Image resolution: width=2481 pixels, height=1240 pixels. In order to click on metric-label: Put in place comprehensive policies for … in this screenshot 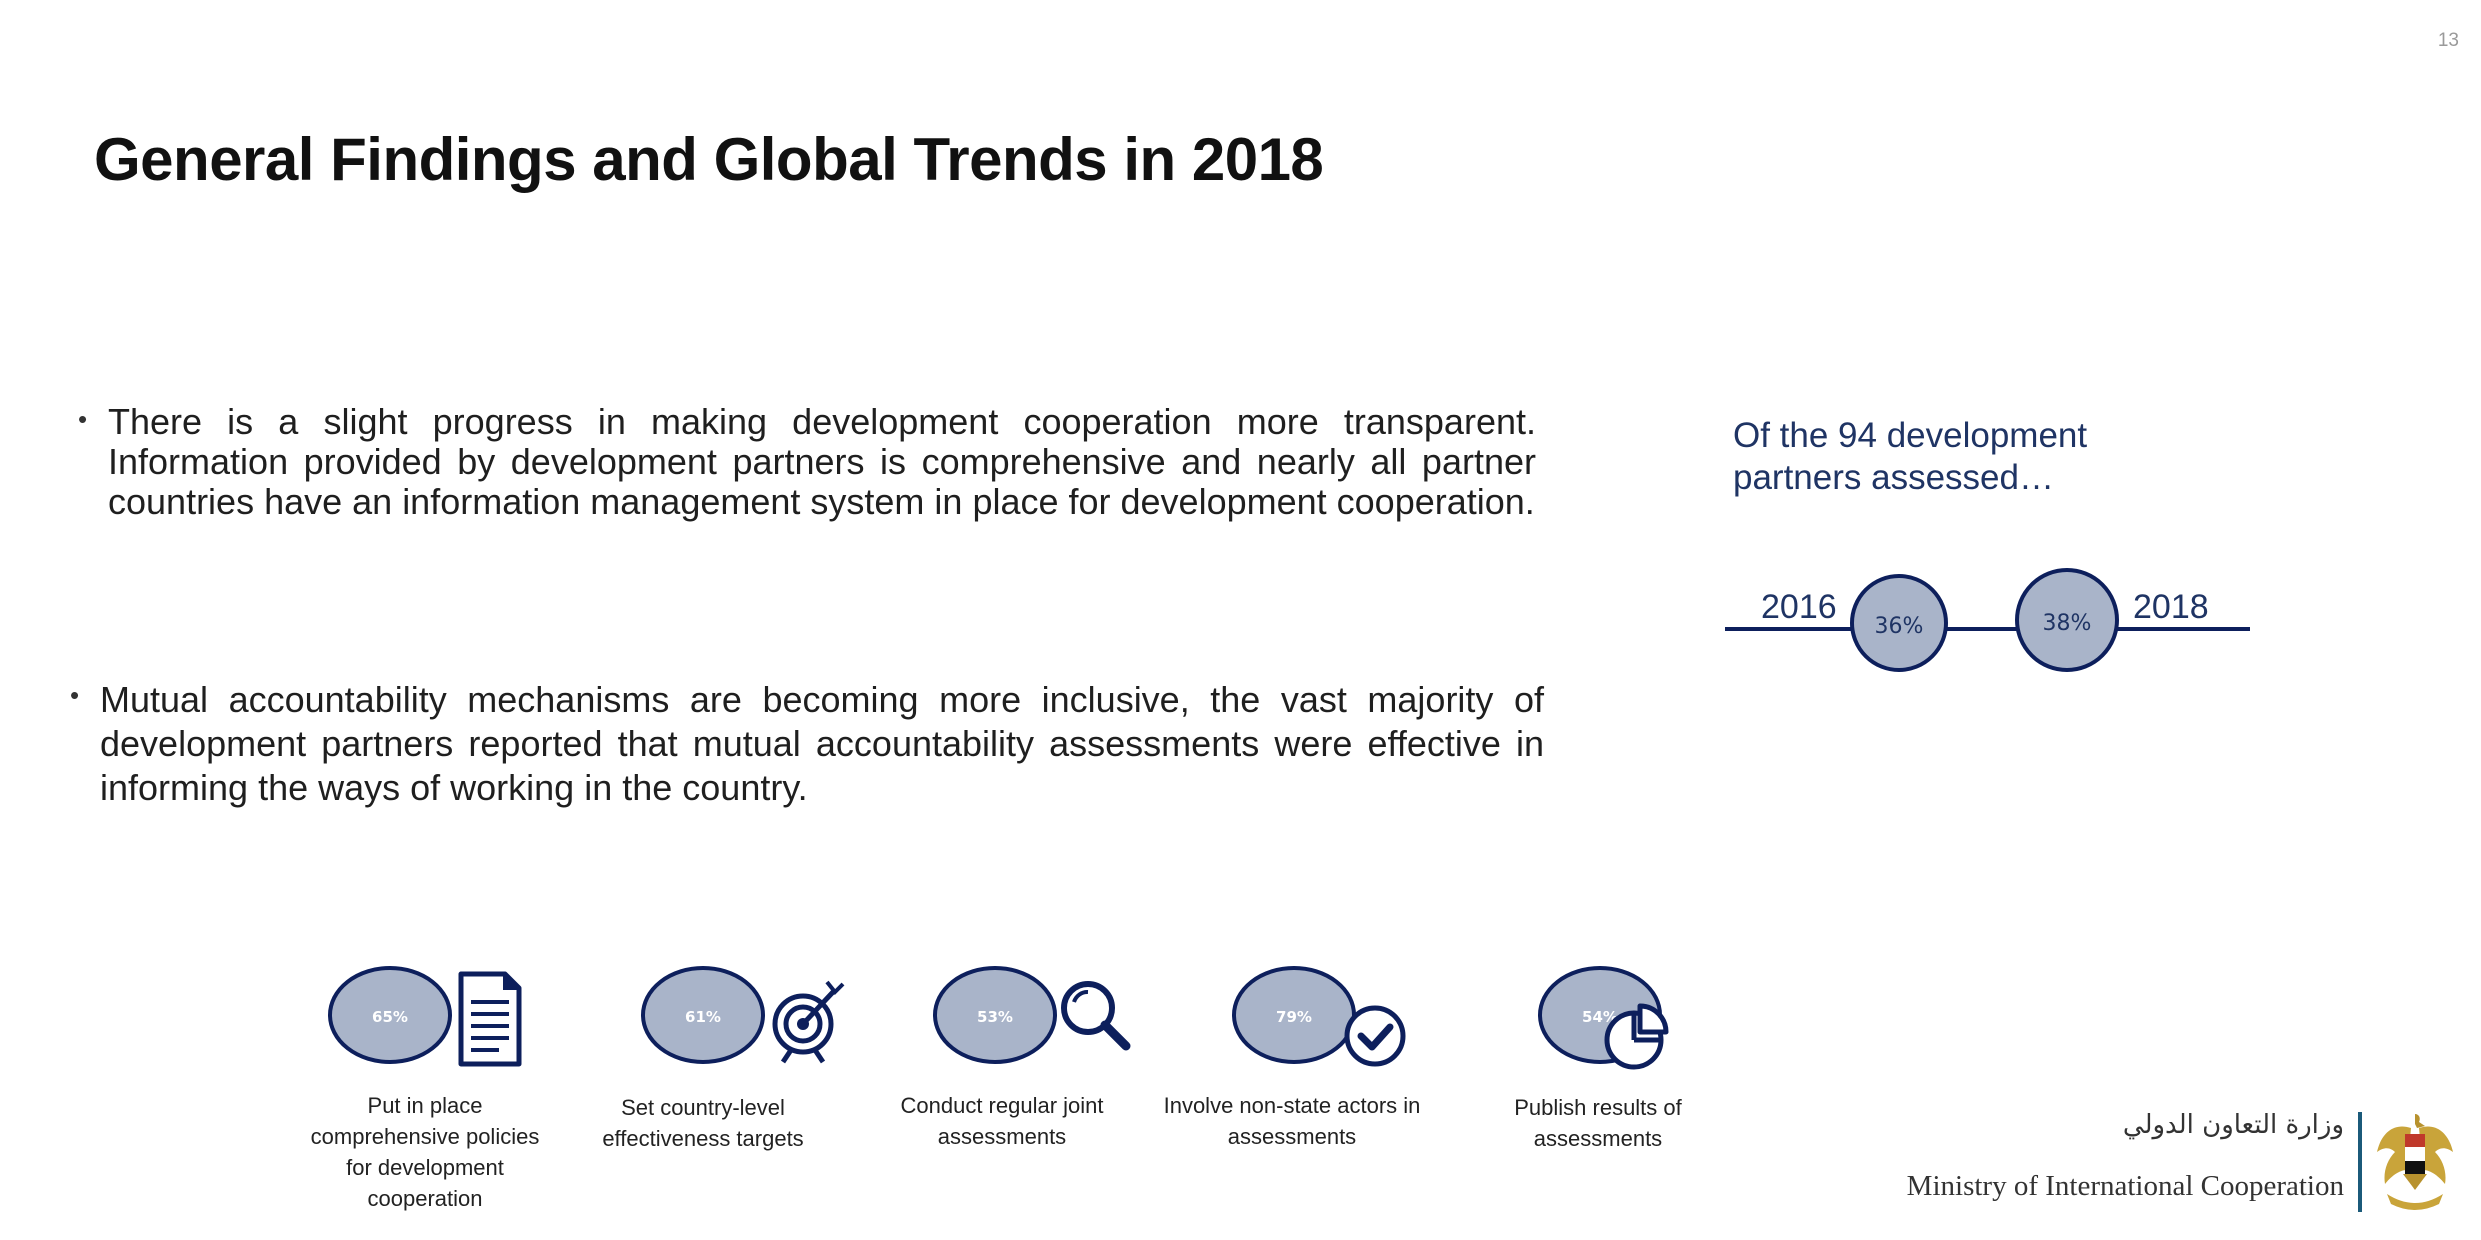, I will do `click(425, 1152)`.